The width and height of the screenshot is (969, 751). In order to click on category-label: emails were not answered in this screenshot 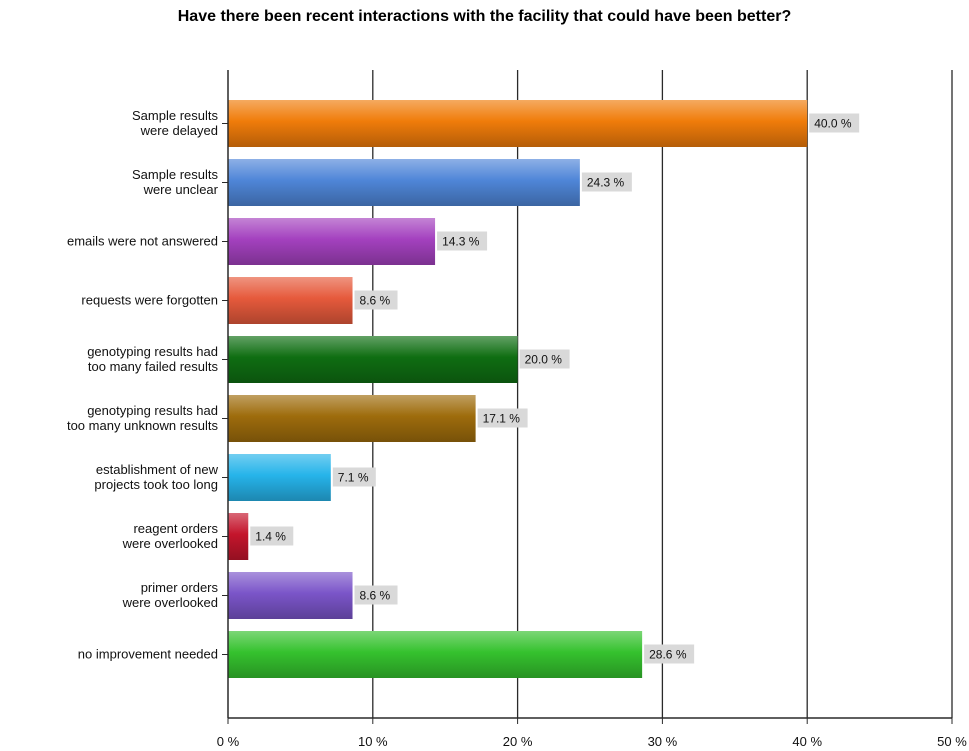, I will do `click(142, 241)`.